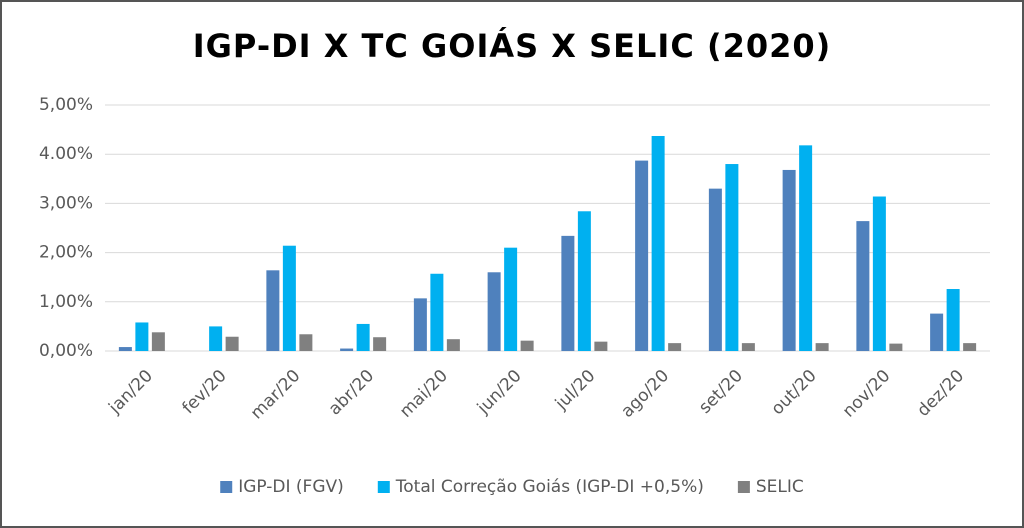 This screenshot has height=528, width=1024. Describe the element at coordinates (66, 154) in the screenshot. I see `y-tick-label: 4.00%` at that location.